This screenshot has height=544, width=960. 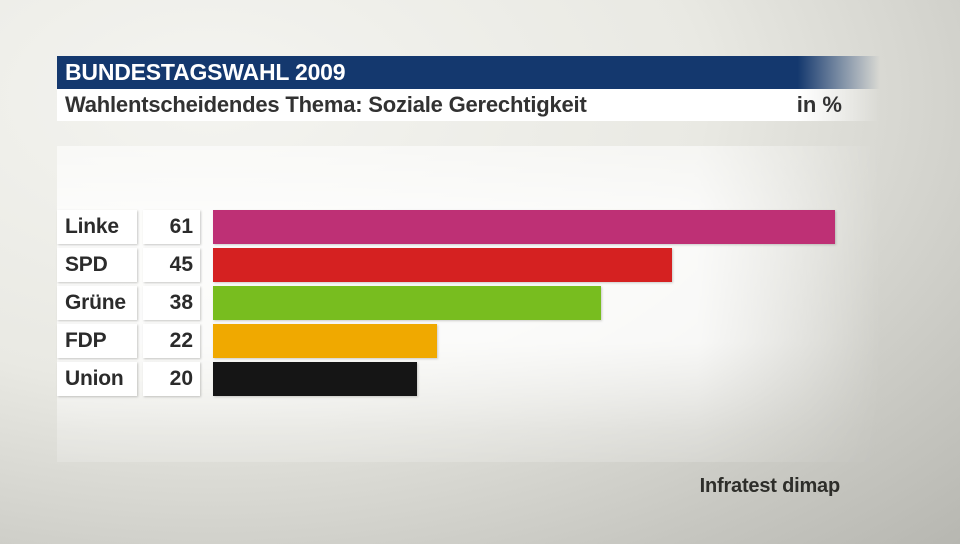 I want to click on unit-label: in %, so click(x=819, y=104).